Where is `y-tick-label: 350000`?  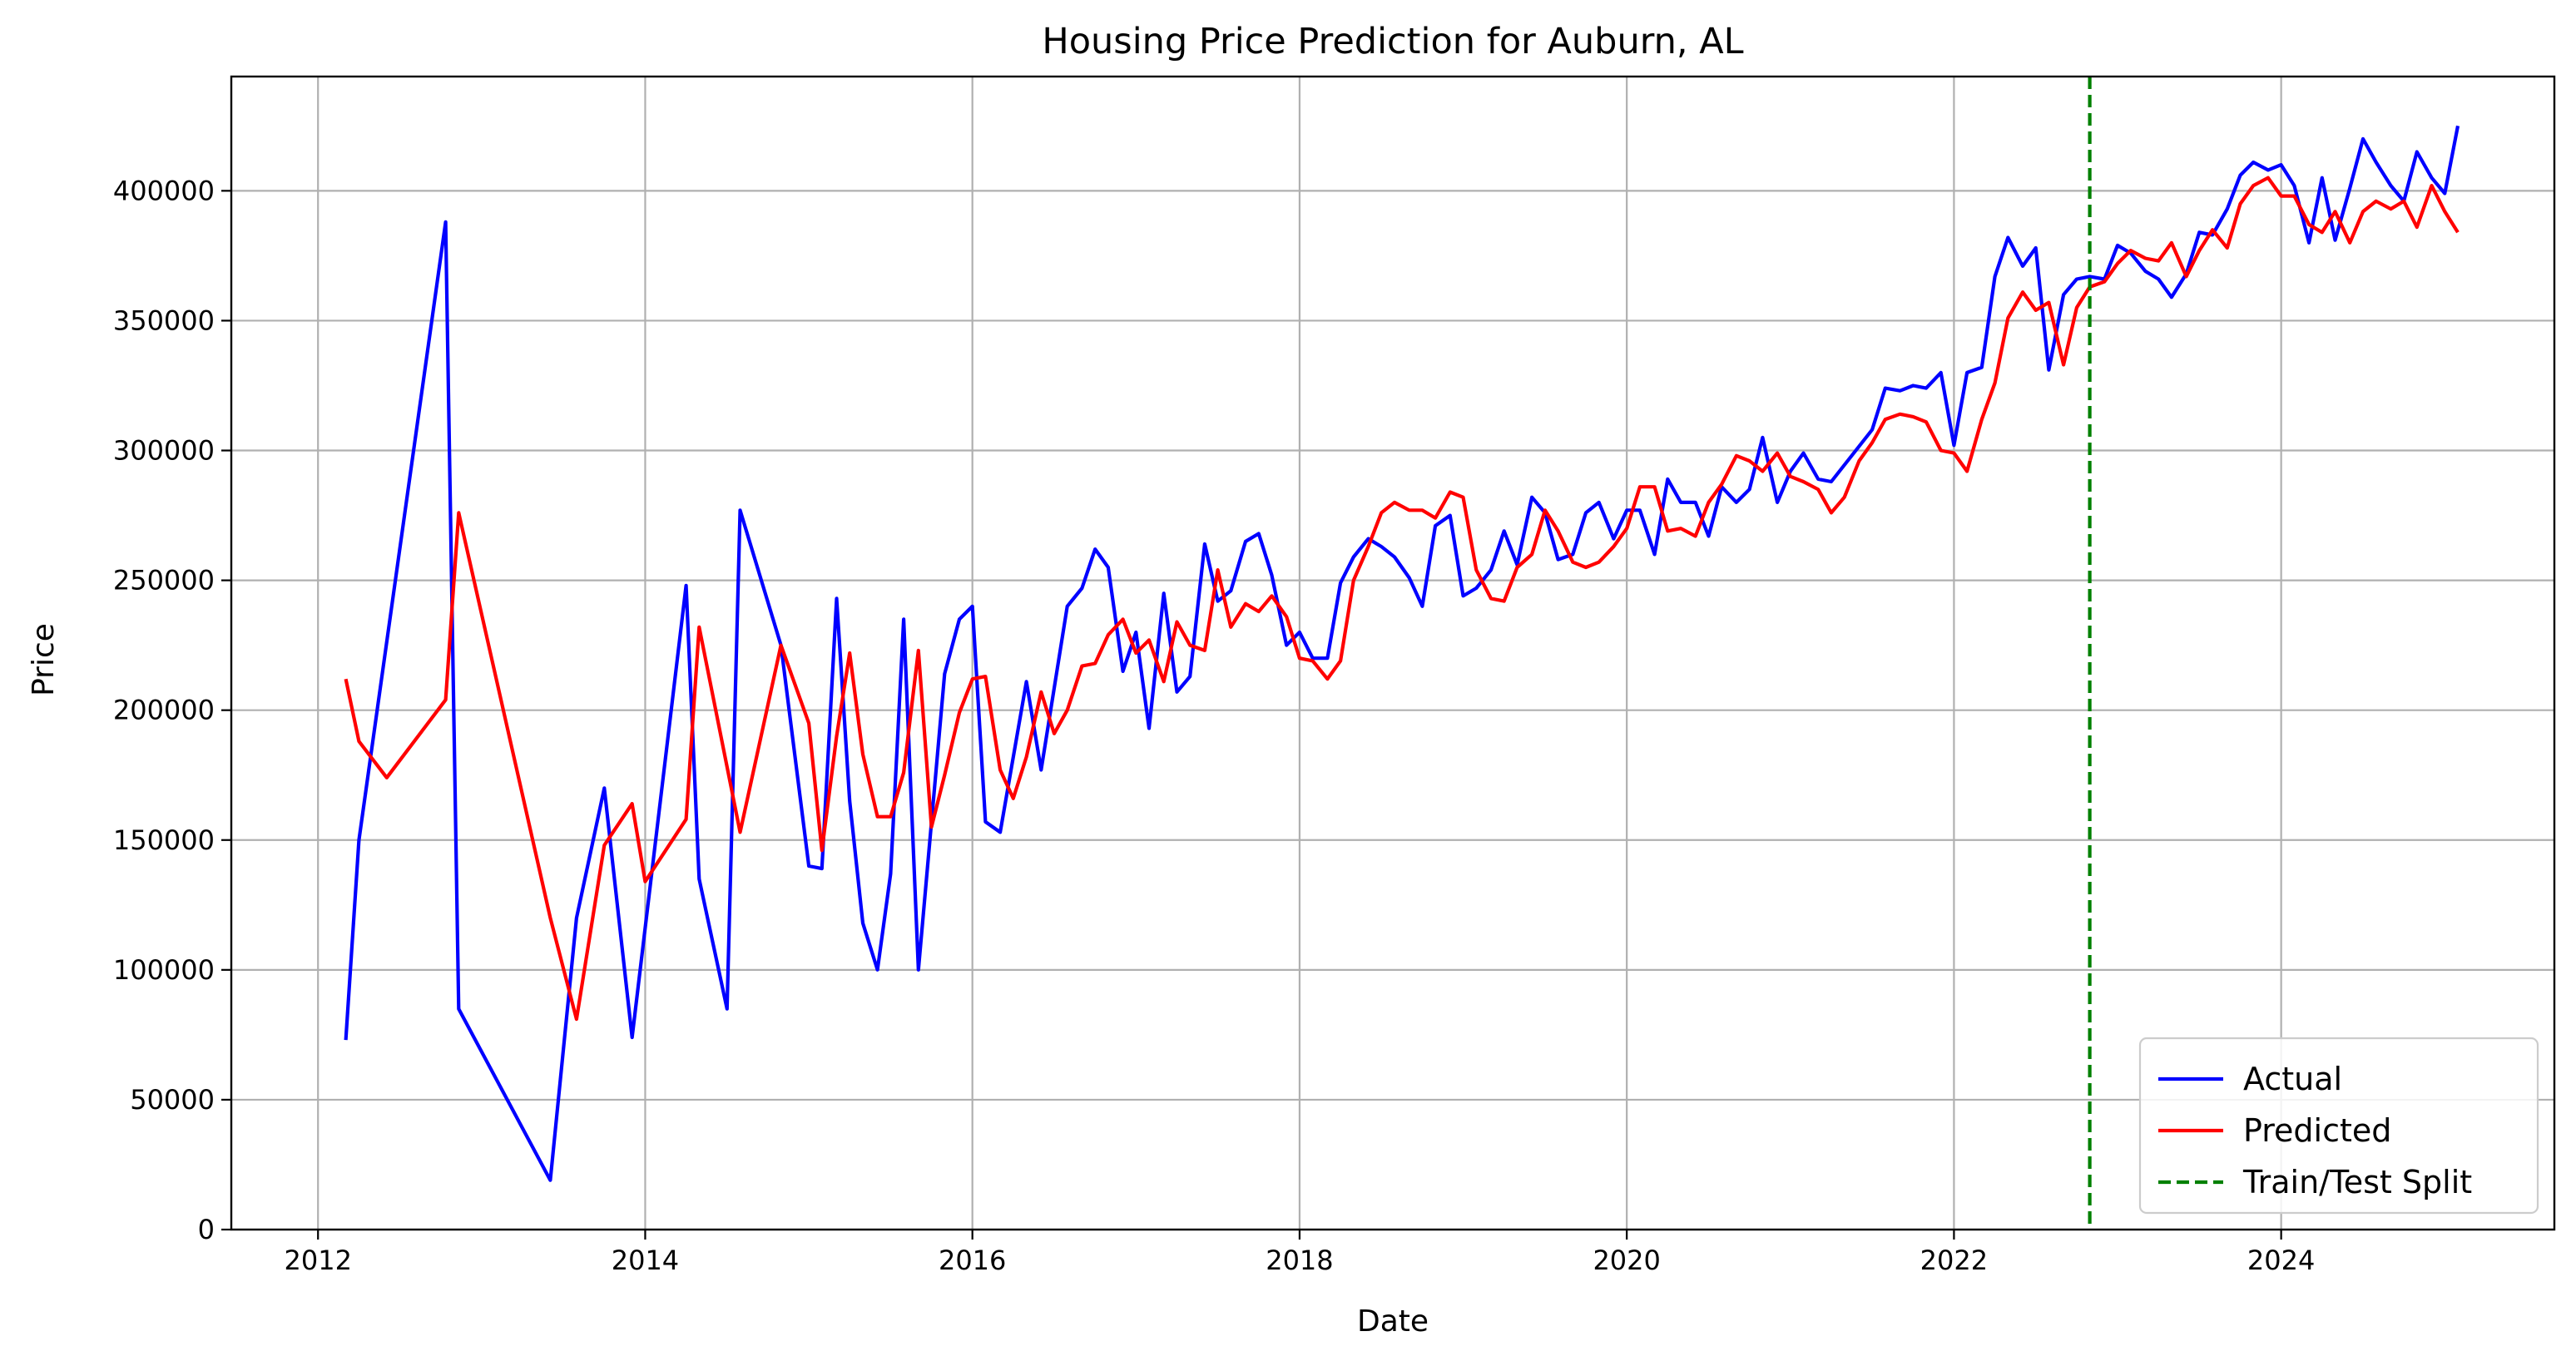 y-tick-label: 350000 is located at coordinates (164, 320).